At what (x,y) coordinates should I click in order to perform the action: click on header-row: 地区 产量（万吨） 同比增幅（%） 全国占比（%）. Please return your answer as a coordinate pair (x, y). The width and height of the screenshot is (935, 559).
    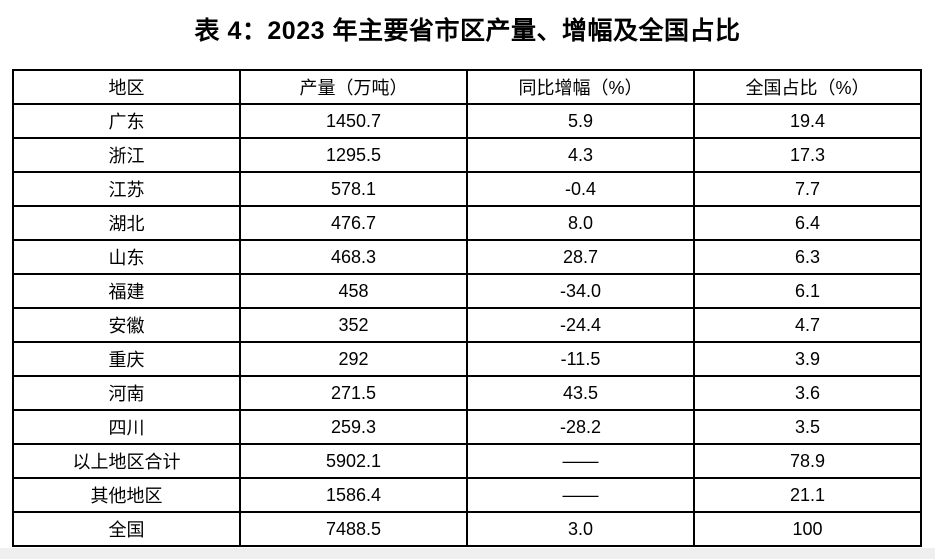
    Looking at the image, I should click on (467, 87).